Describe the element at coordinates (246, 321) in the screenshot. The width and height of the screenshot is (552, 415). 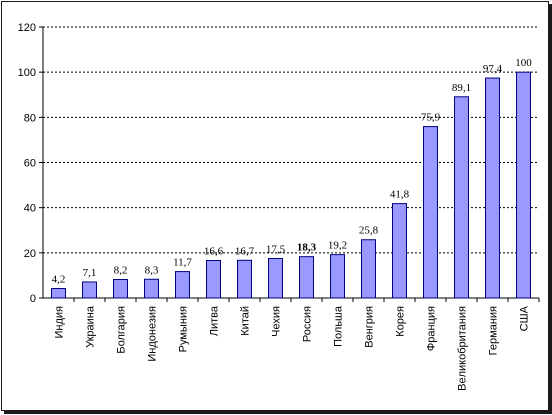
I see `x-tick-label: Китай` at that location.